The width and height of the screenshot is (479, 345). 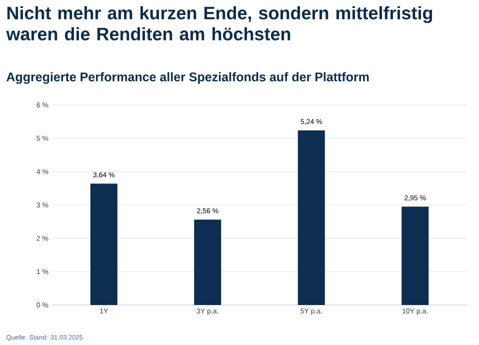 I want to click on chart-subtitle: Aggregierte Performance aller Spezialfonds auf der Plattform, so click(x=187, y=78).